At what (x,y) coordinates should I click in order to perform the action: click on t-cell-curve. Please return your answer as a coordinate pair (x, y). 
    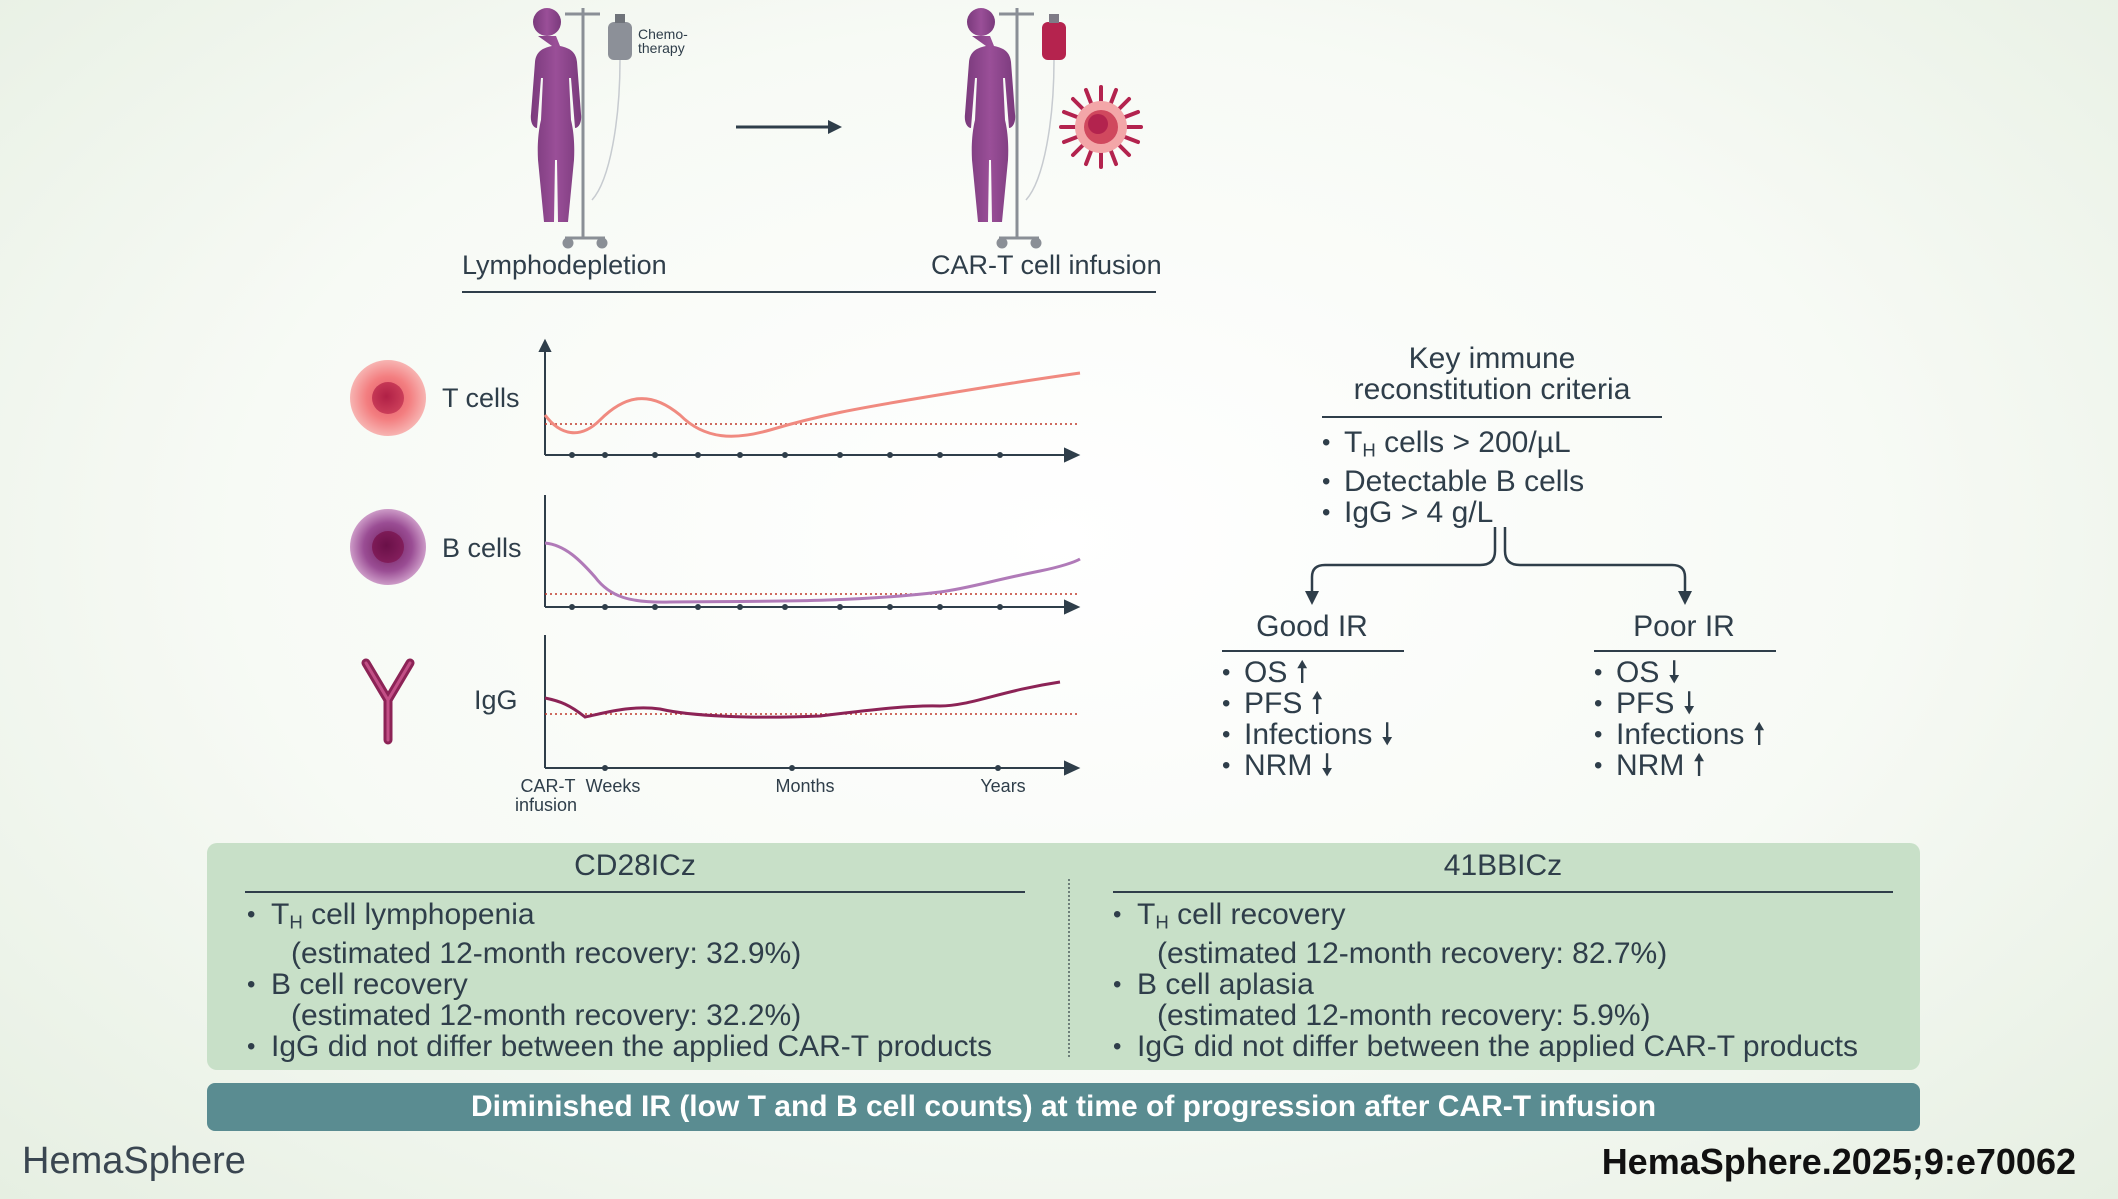
    Looking at the image, I should click on (812, 404).